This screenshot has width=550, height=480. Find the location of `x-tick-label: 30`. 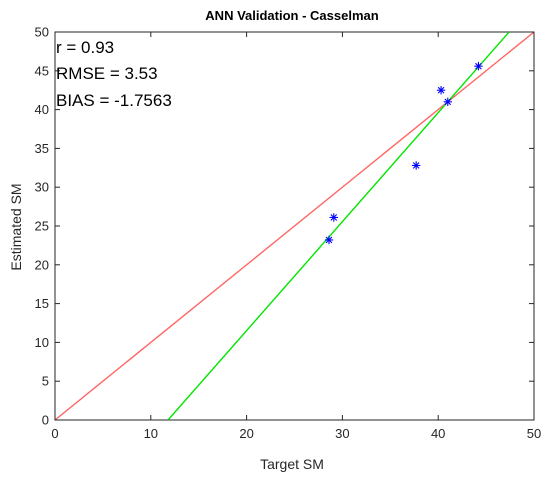

x-tick-label: 30 is located at coordinates (342, 433).